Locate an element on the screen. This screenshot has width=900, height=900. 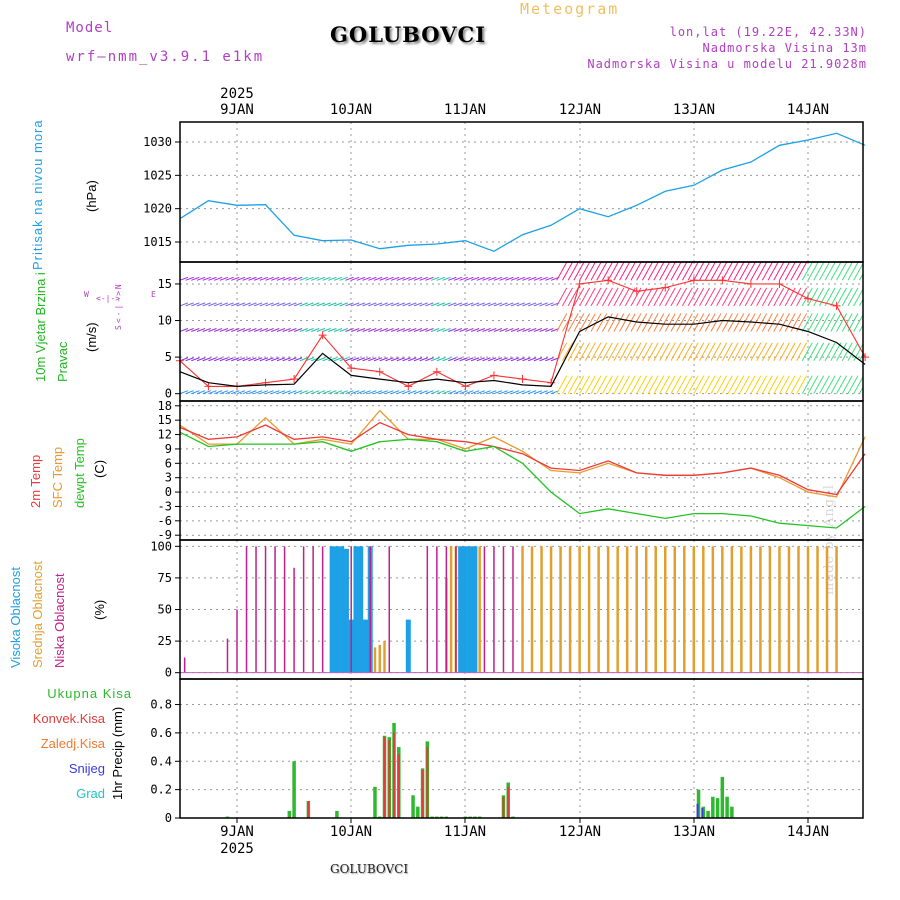
ytick-label: 12 is located at coordinates (165, 435).